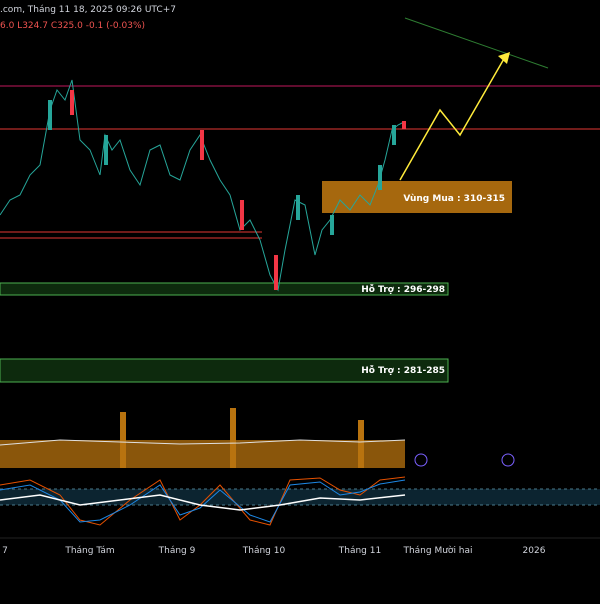  What do you see at coordinates (5, 551) in the screenshot?
I see `time-label: 7` at bounding box center [5, 551].